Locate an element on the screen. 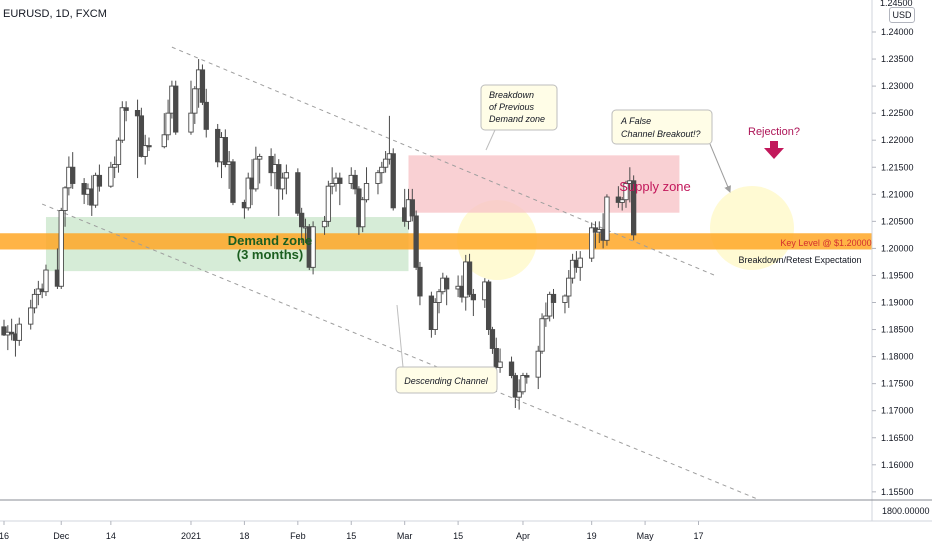 This screenshot has height=550, width=932. false-breakout-callout: A False Channel Breakout!? is located at coordinates (671, 151).